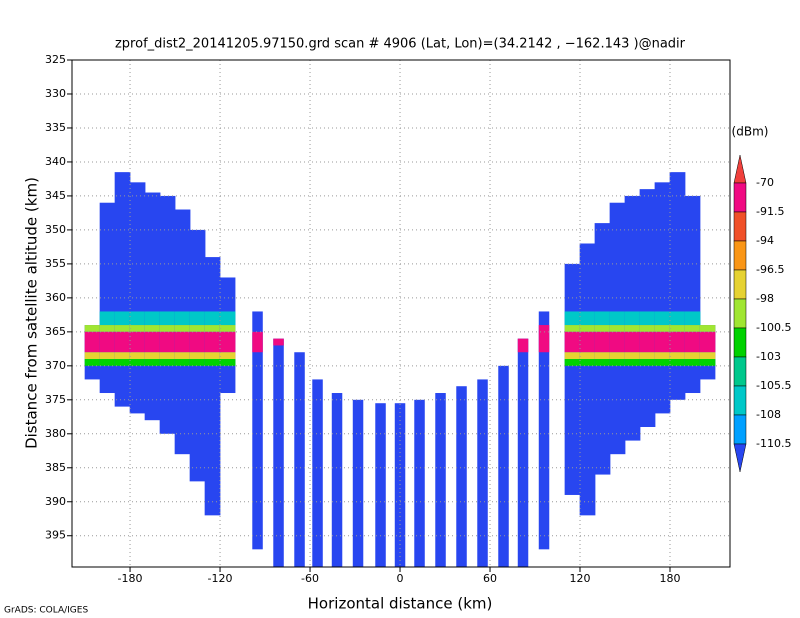  I want to click on x-tick-label: 0, so click(400, 578).